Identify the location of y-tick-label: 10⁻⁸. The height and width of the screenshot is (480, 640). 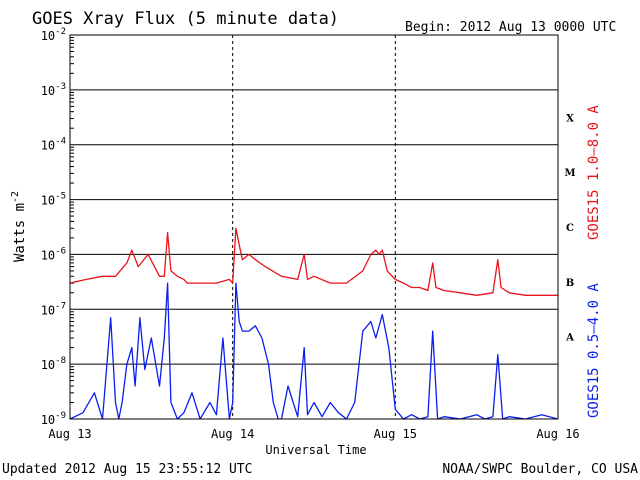
(53, 364).